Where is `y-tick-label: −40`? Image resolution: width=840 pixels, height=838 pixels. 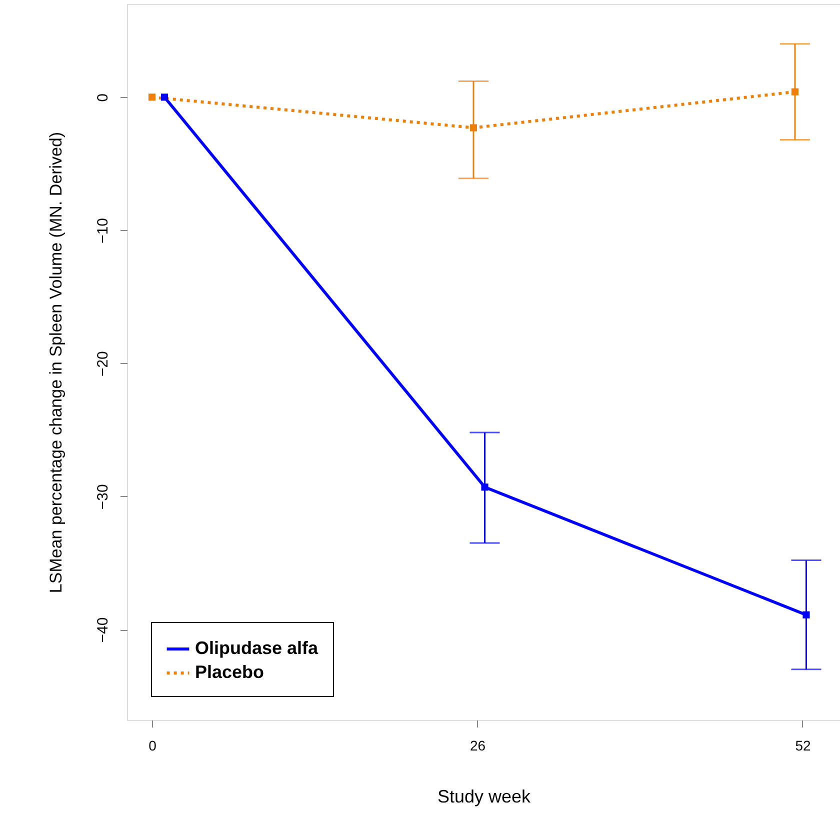
y-tick-label: −40 is located at coordinates (103, 630).